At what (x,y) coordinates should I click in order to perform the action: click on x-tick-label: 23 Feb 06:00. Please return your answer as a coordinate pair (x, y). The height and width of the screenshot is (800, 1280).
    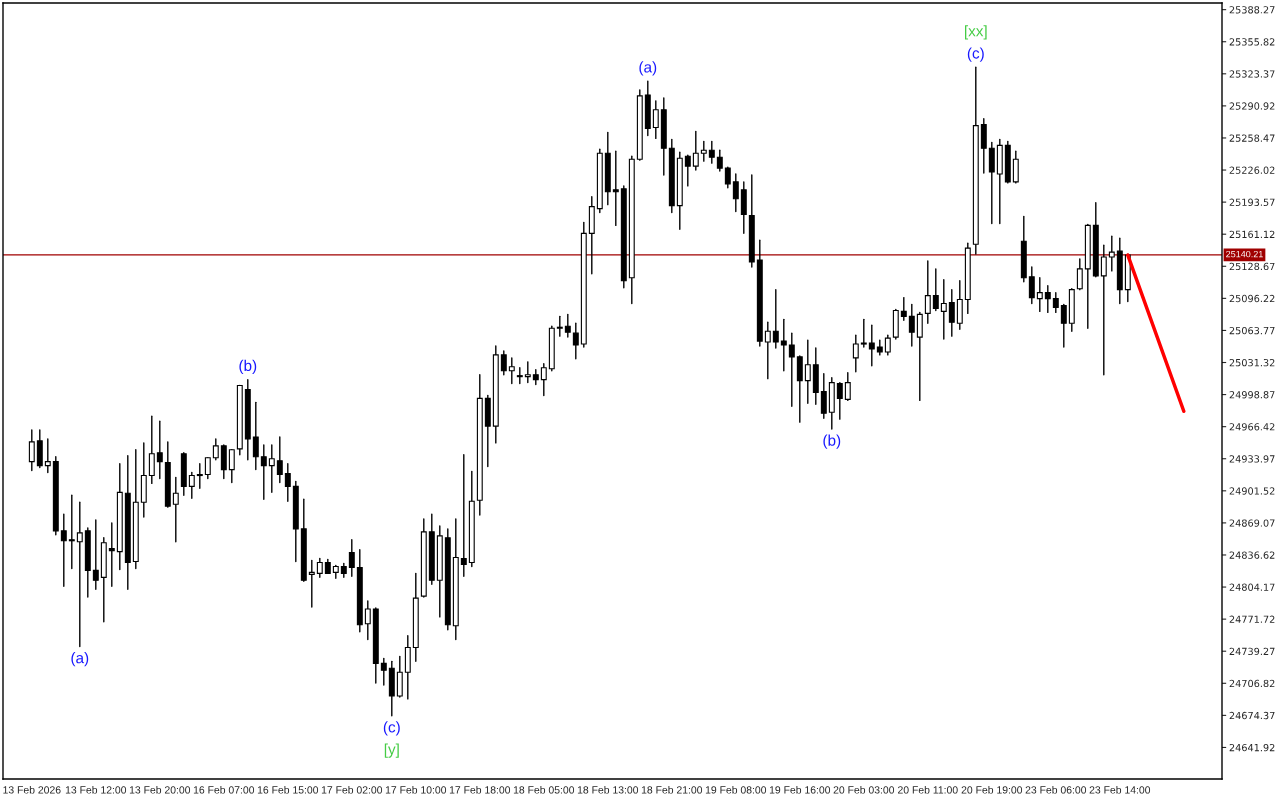
    Looking at the image, I should click on (1056, 789).